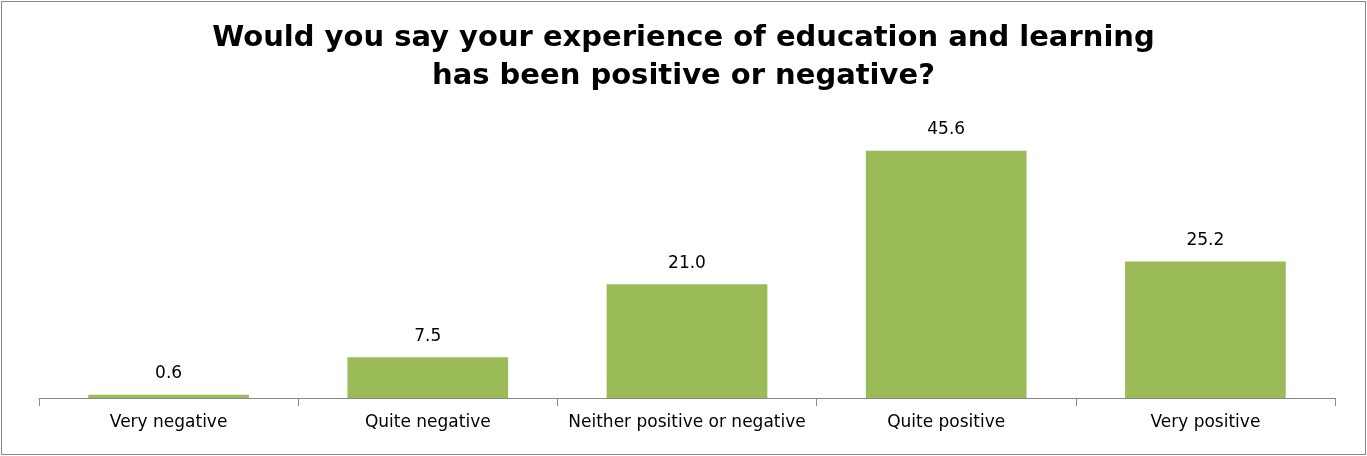 The height and width of the screenshot is (456, 1367). I want to click on x-tick-label: Quite negative, so click(427, 420).